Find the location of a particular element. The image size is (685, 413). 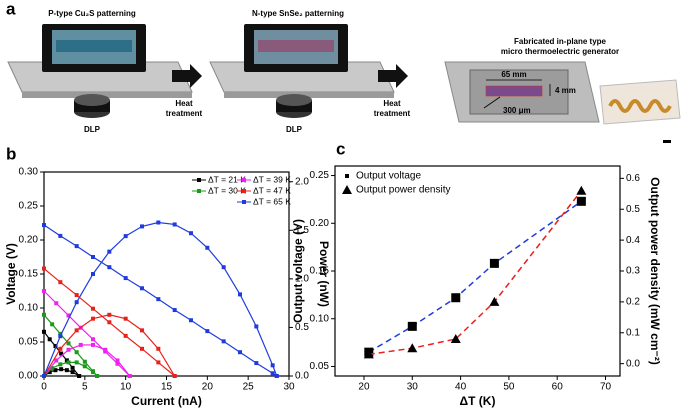

x-tick-label: 0 is located at coordinates (44, 387).